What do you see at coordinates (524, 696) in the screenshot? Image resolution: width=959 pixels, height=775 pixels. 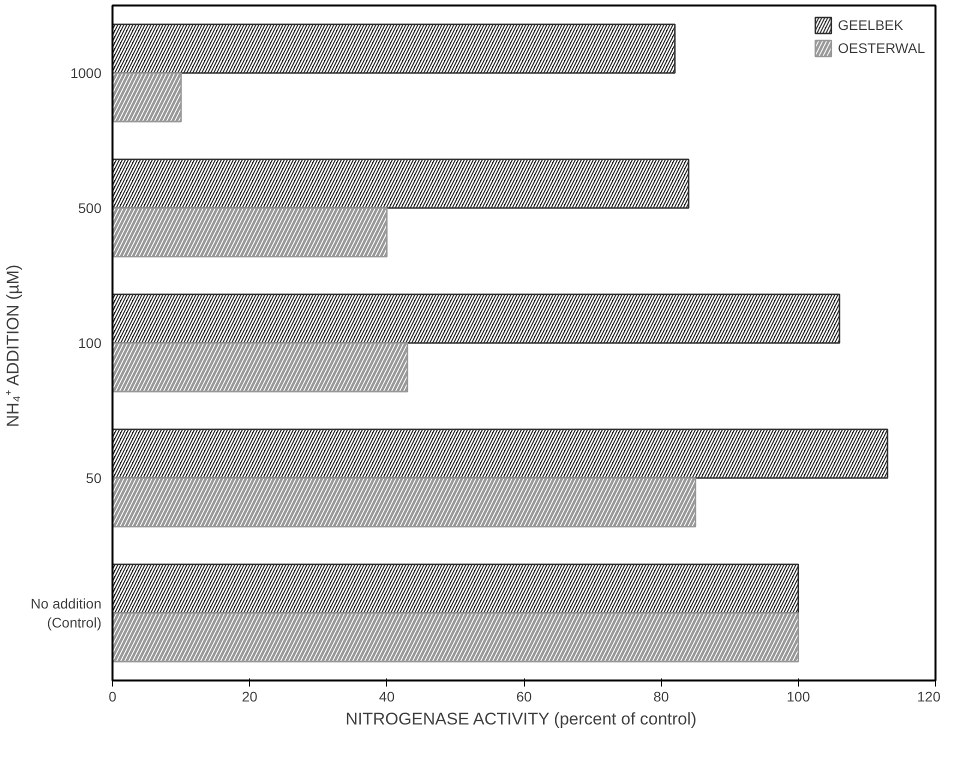 I see `x-tick-label: 60` at bounding box center [524, 696].